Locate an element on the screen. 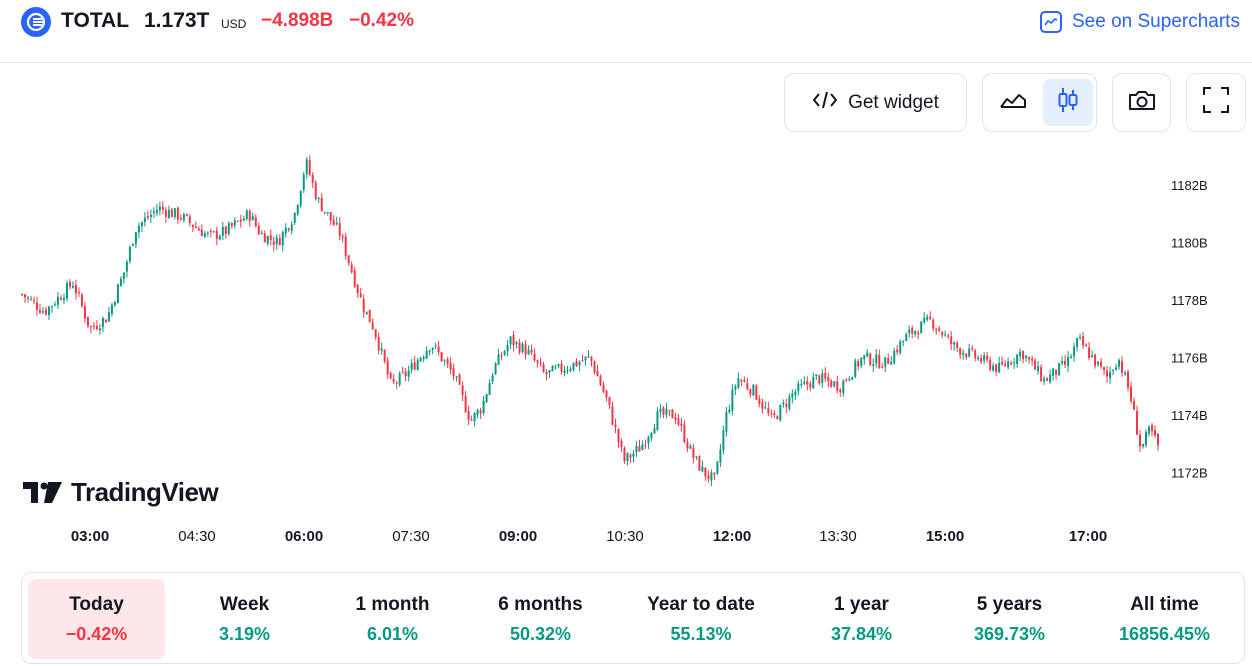 This screenshot has width=1252, height=666. fullscreen-button is located at coordinates (1216, 102).